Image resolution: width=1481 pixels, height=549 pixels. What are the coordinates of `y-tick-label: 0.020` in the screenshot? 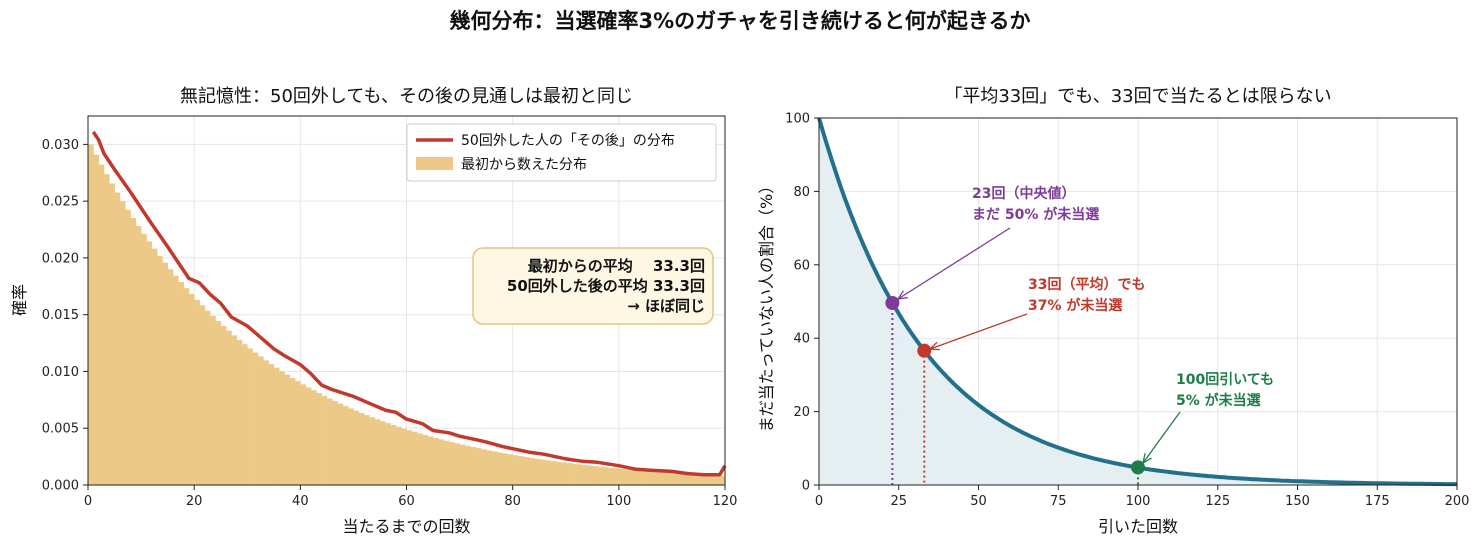 It's located at (60, 258).